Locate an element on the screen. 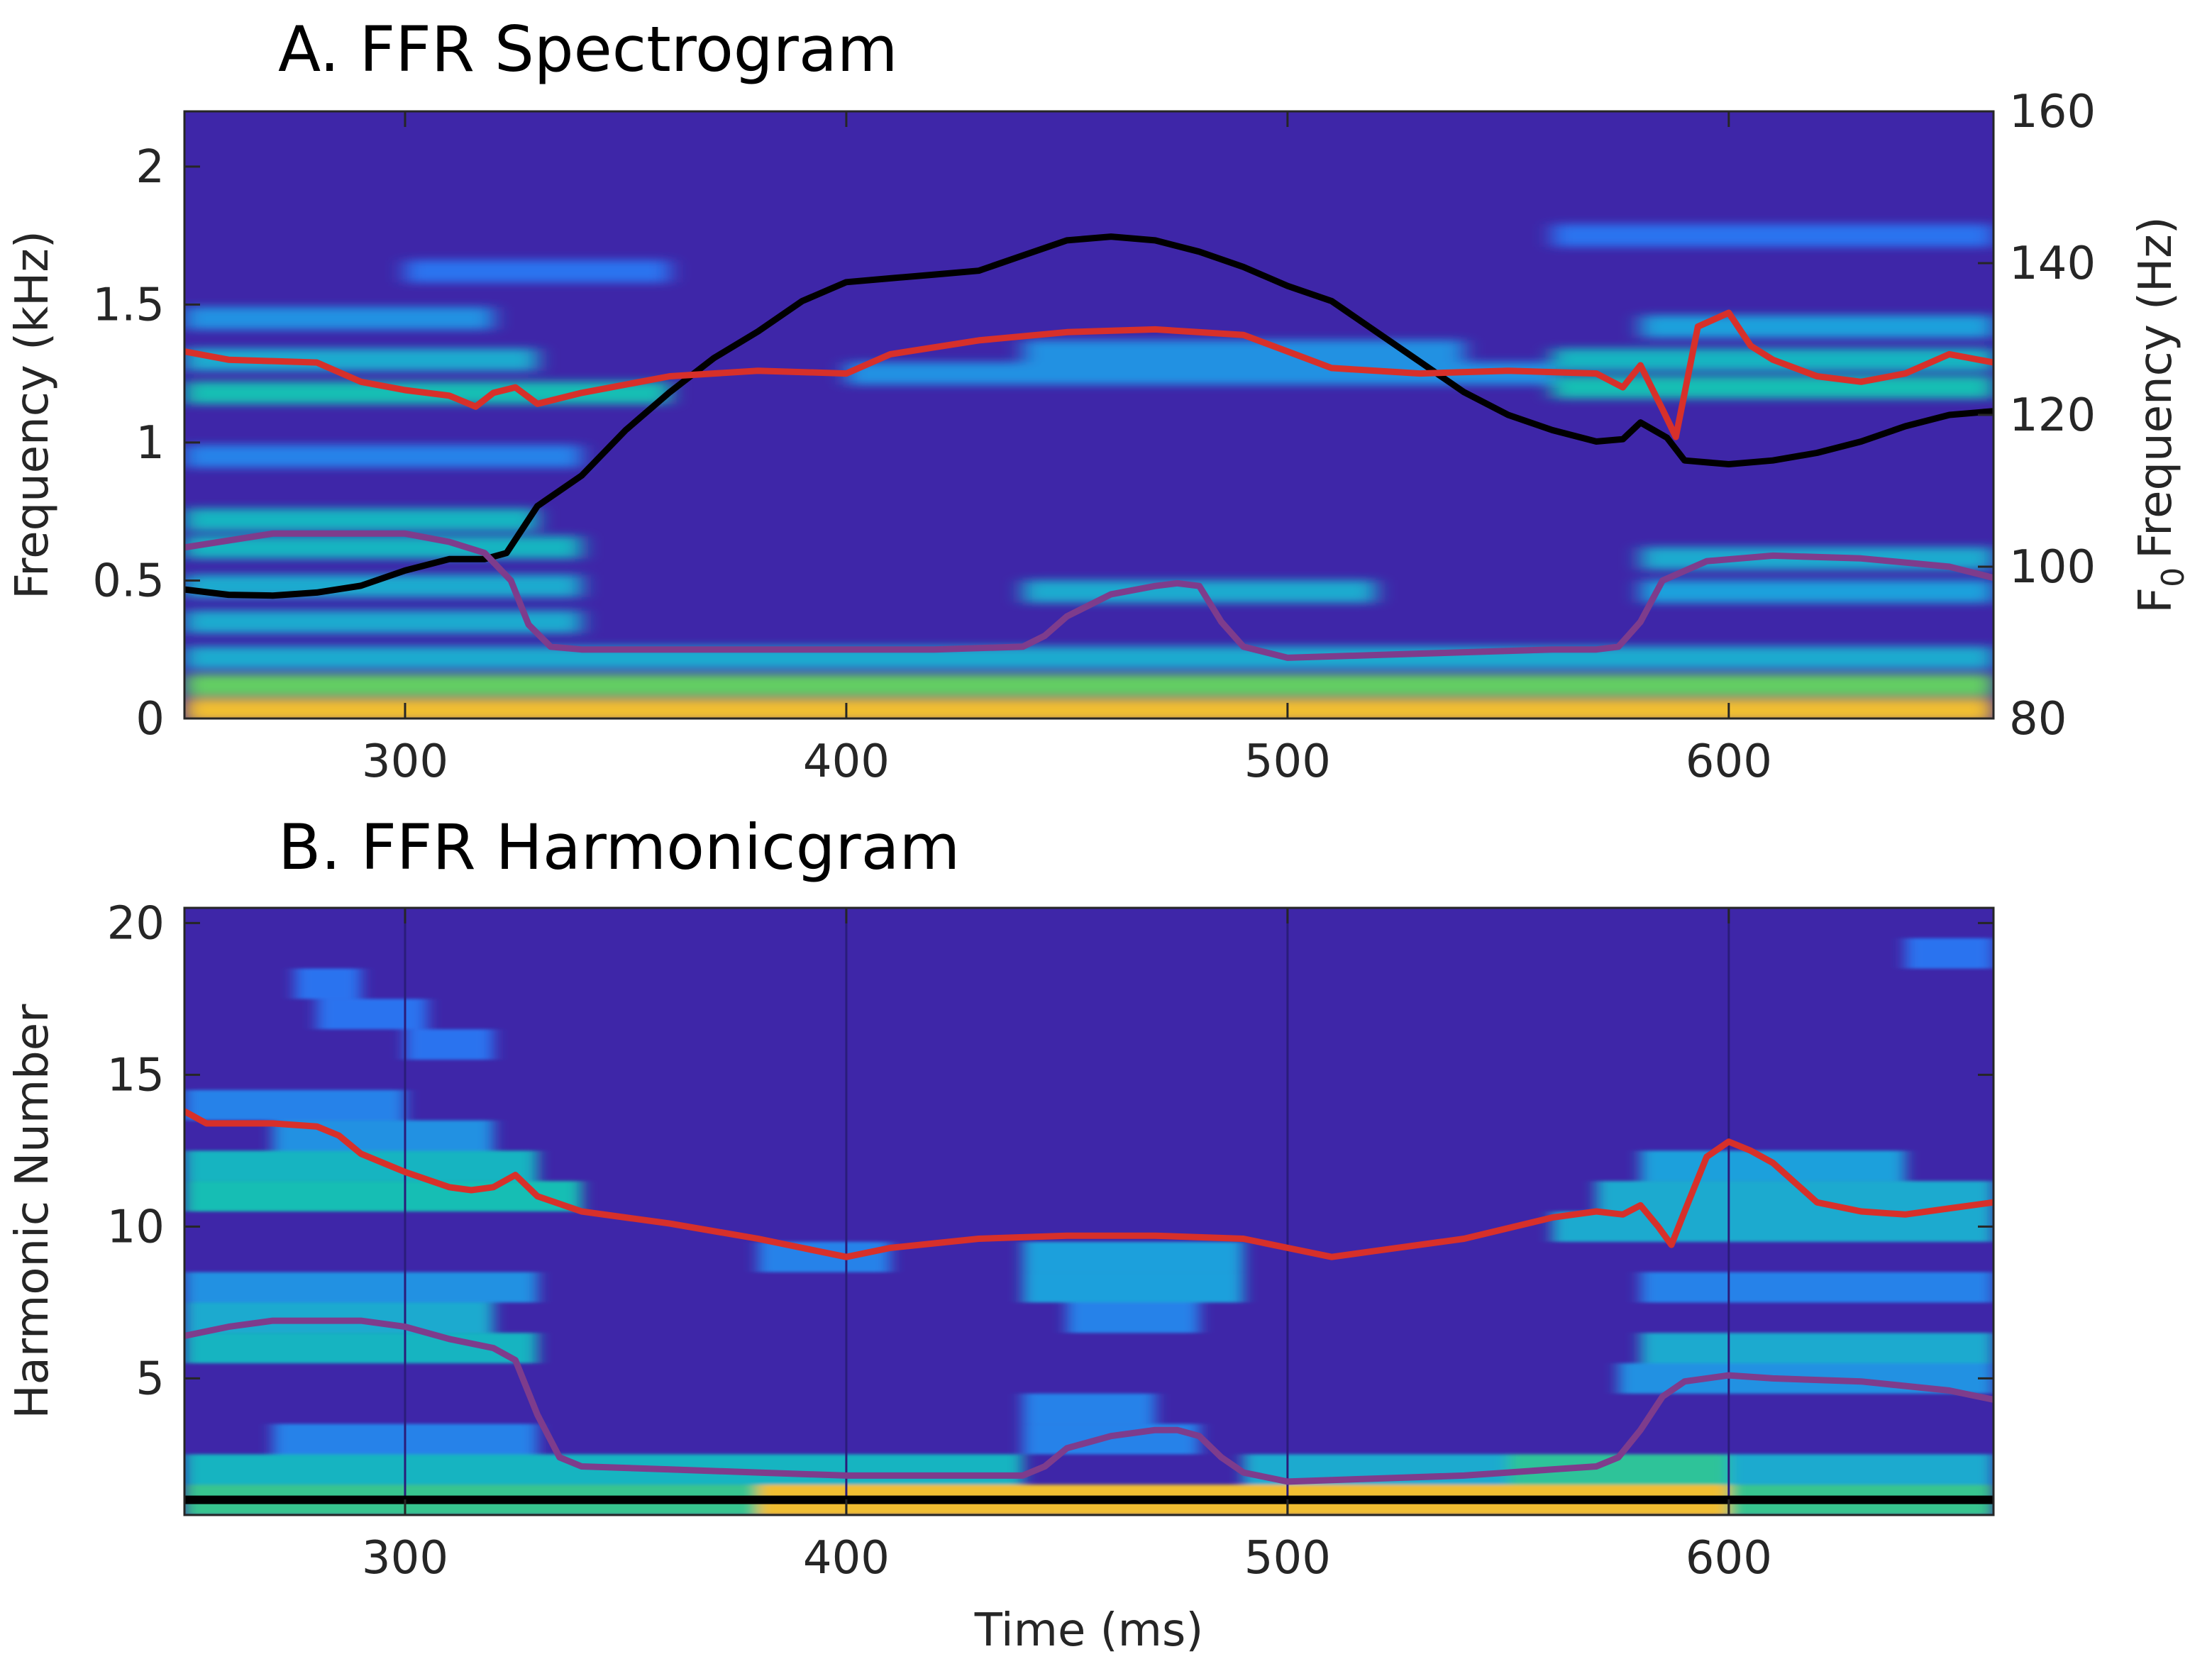  y2-tick-label: 80 is located at coordinates (2038, 719).